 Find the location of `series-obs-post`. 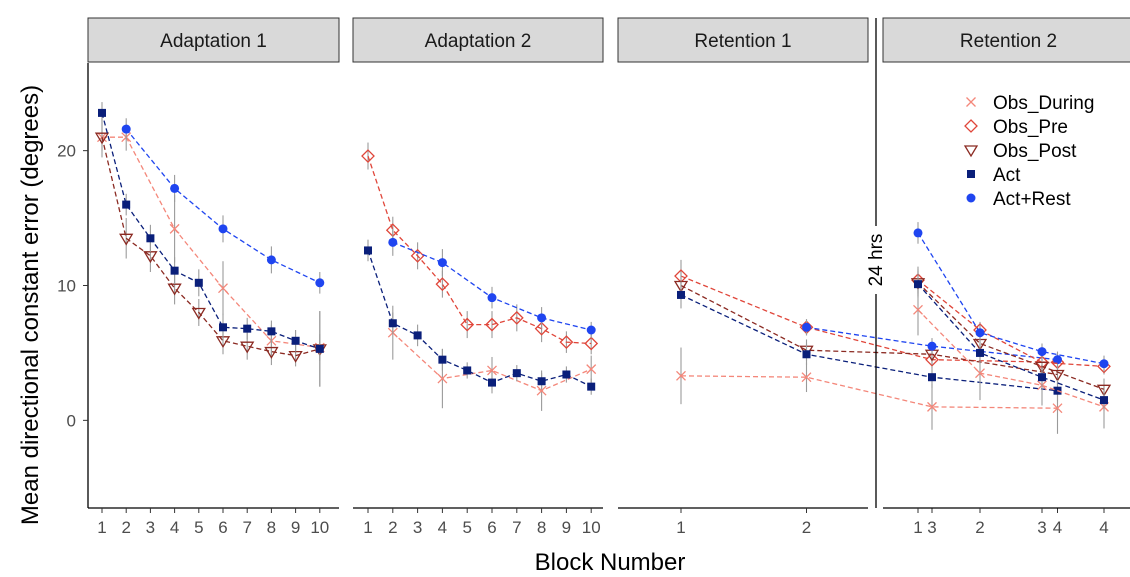

series-obs-post is located at coordinates (210, 251).